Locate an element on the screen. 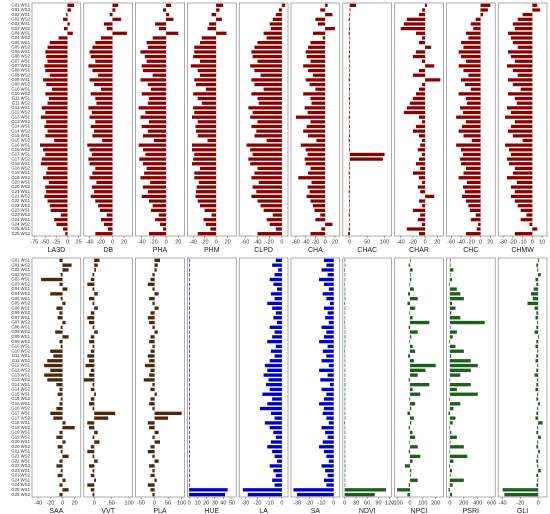  row-label: G12 WS1 is located at coordinates (20, 365).